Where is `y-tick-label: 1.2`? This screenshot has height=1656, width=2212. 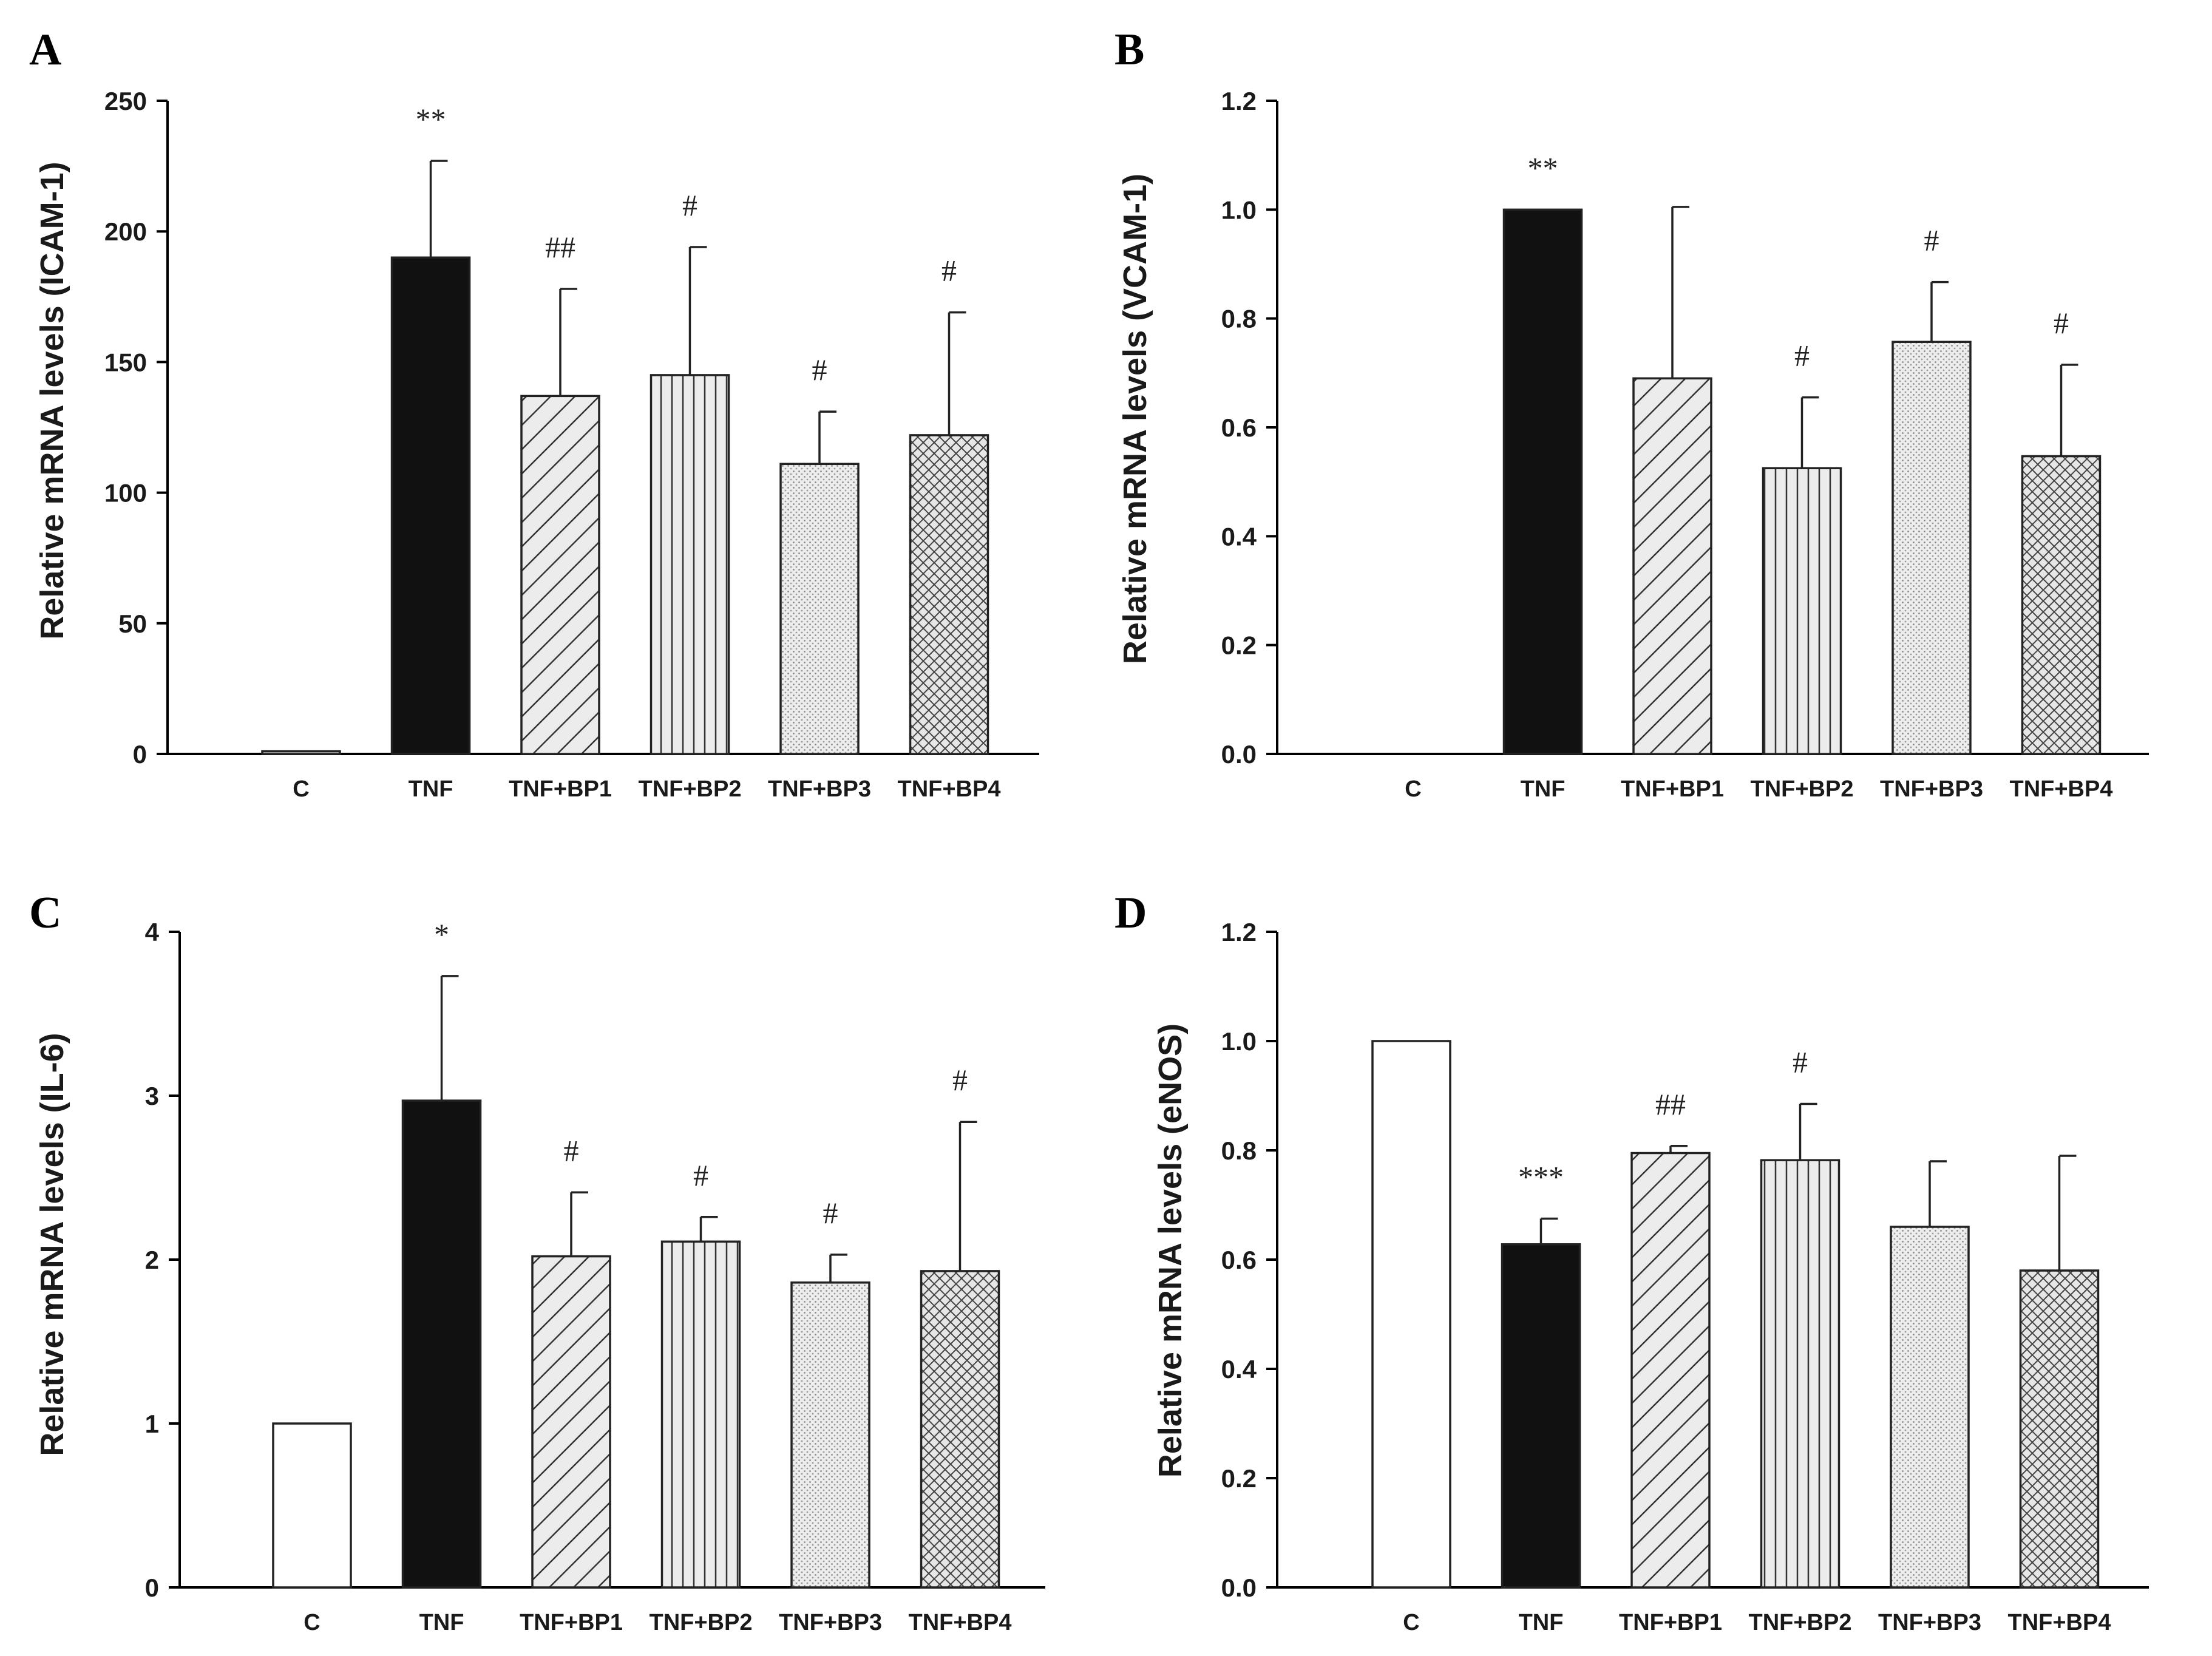
y-tick-label: 1.2 is located at coordinates (1239, 932).